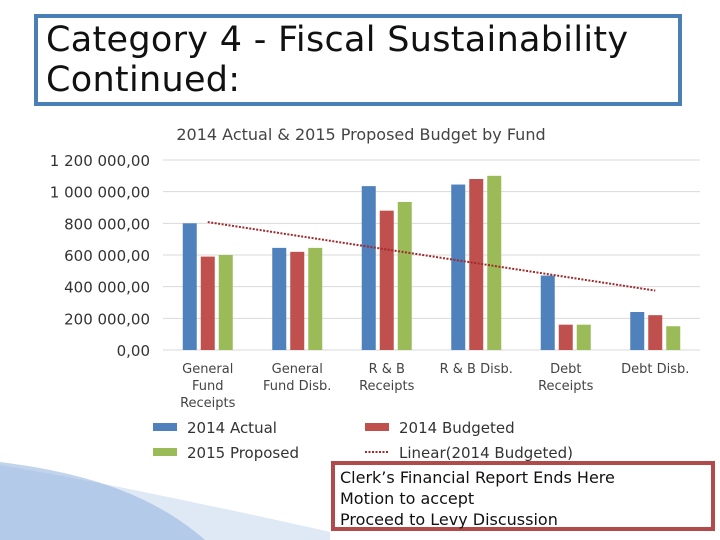 The width and height of the screenshot is (720, 540). I want to click on chart-trendline, so click(431, 256).